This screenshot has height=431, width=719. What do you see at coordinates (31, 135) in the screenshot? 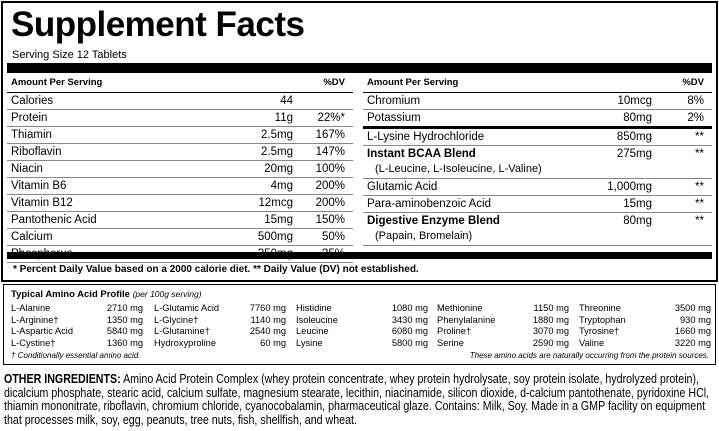
I see `nutrient-name: Thiamin` at bounding box center [31, 135].